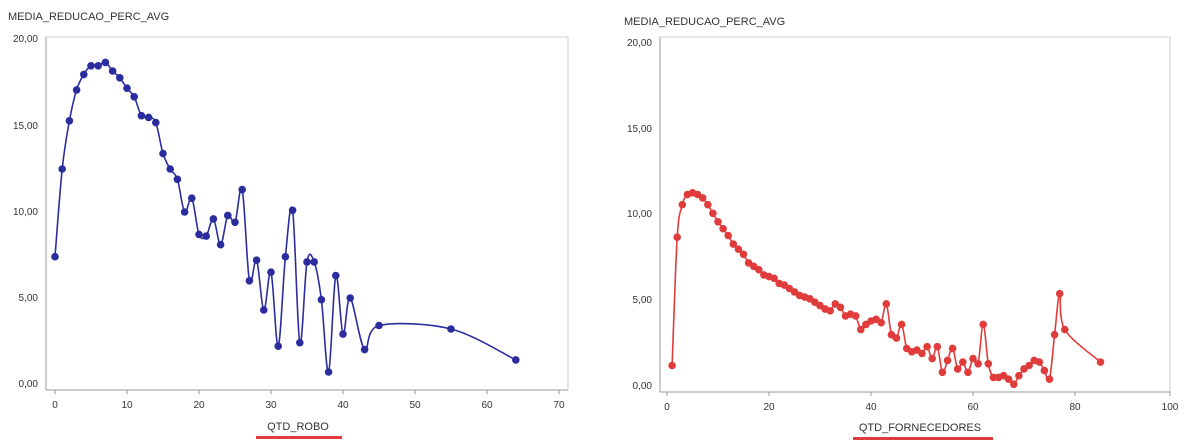 This screenshot has width=1184, height=444. Describe the element at coordinates (1075, 407) in the screenshot. I see `chart-right-xtick-4: 80` at that location.